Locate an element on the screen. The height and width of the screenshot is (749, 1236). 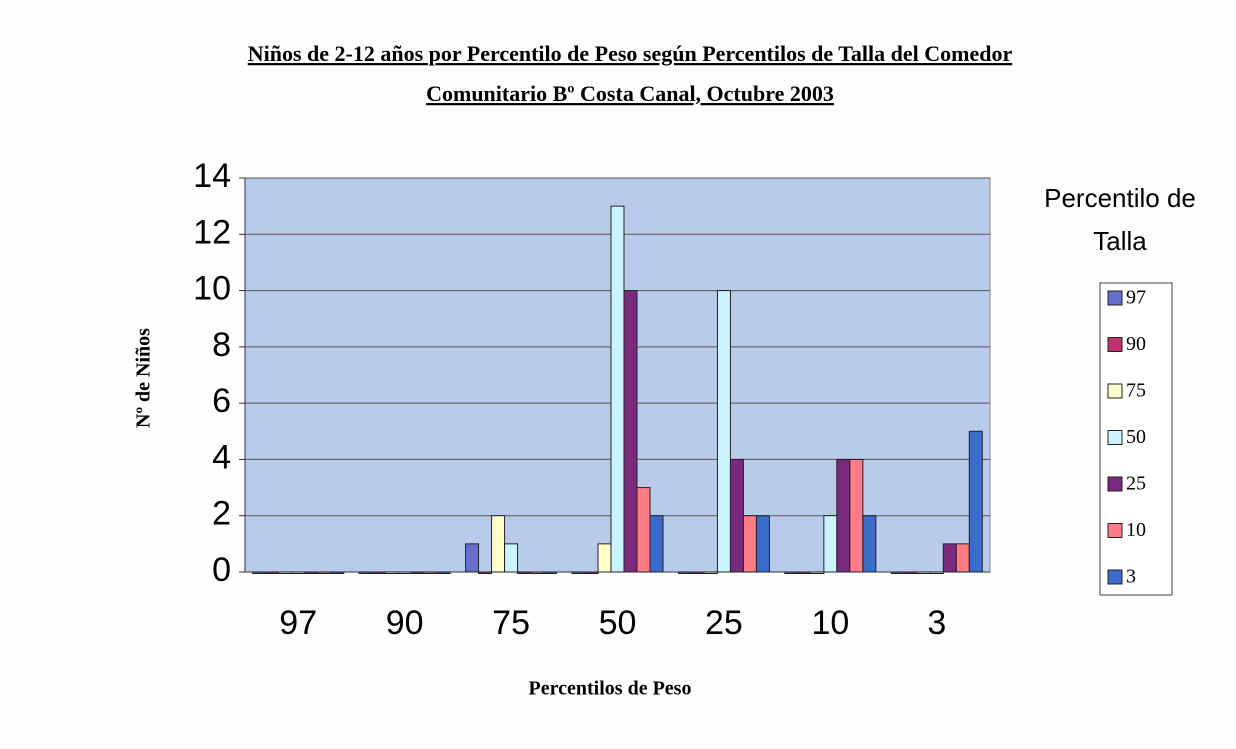
legend-label: 10 is located at coordinates (1136, 530).